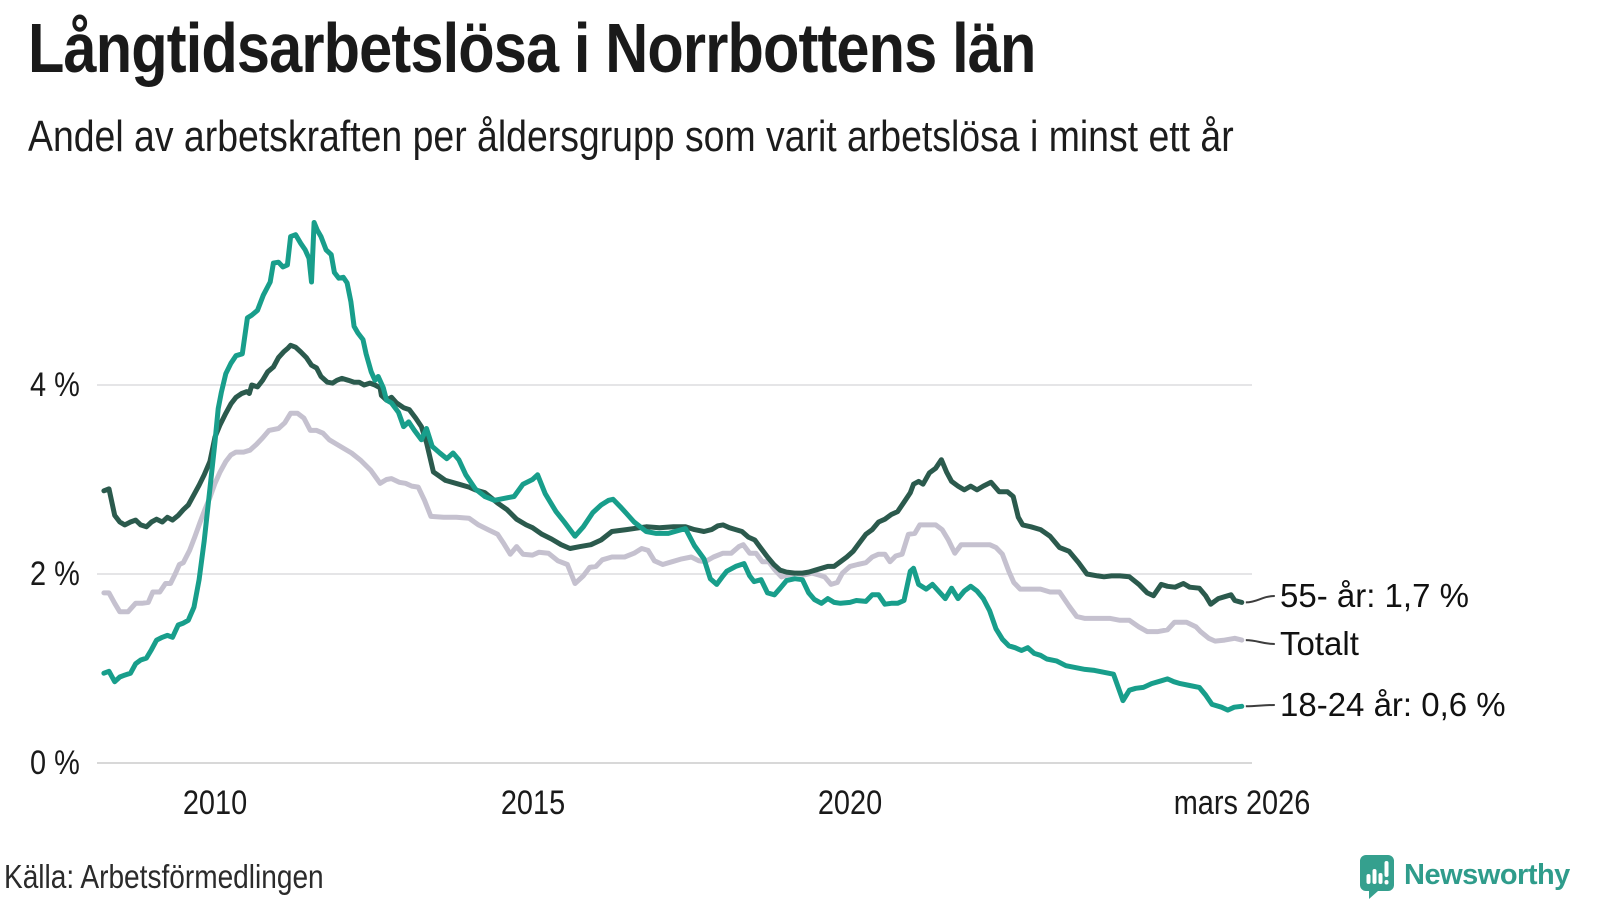 Image resolution: width=1600 pixels, height=900 pixels. What do you see at coordinates (1260, 642) in the screenshot?
I see `leader-line-total` at bounding box center [1260, 642].